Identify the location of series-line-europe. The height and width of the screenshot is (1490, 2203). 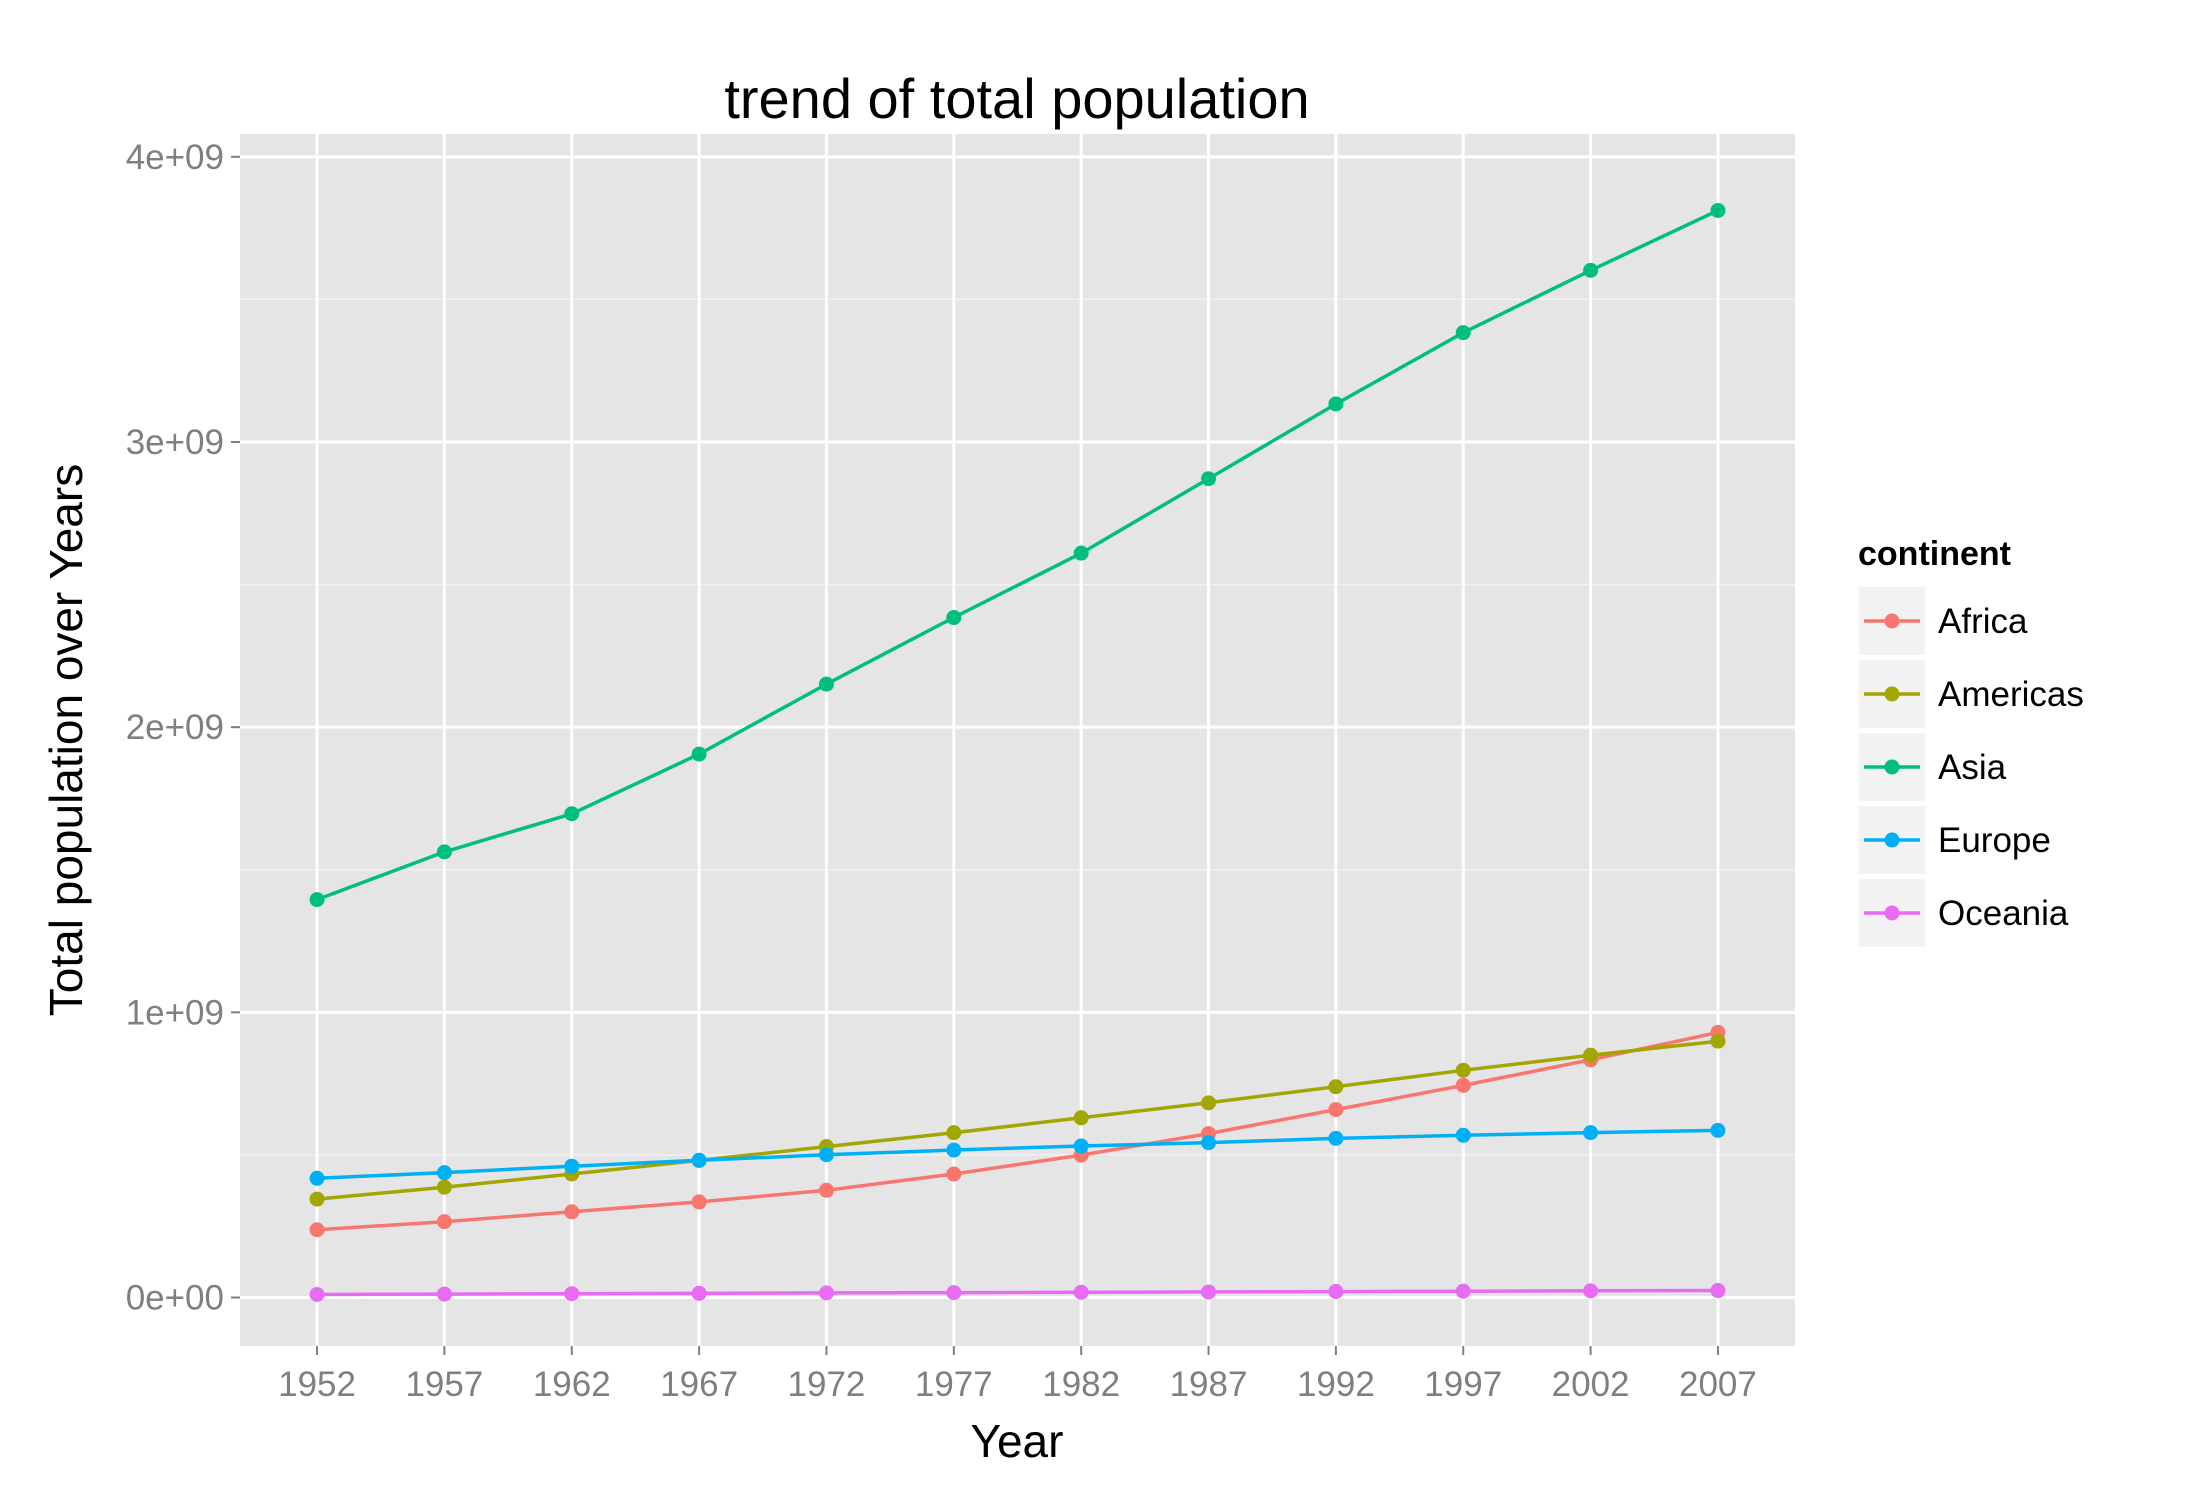
(1017, 1154).